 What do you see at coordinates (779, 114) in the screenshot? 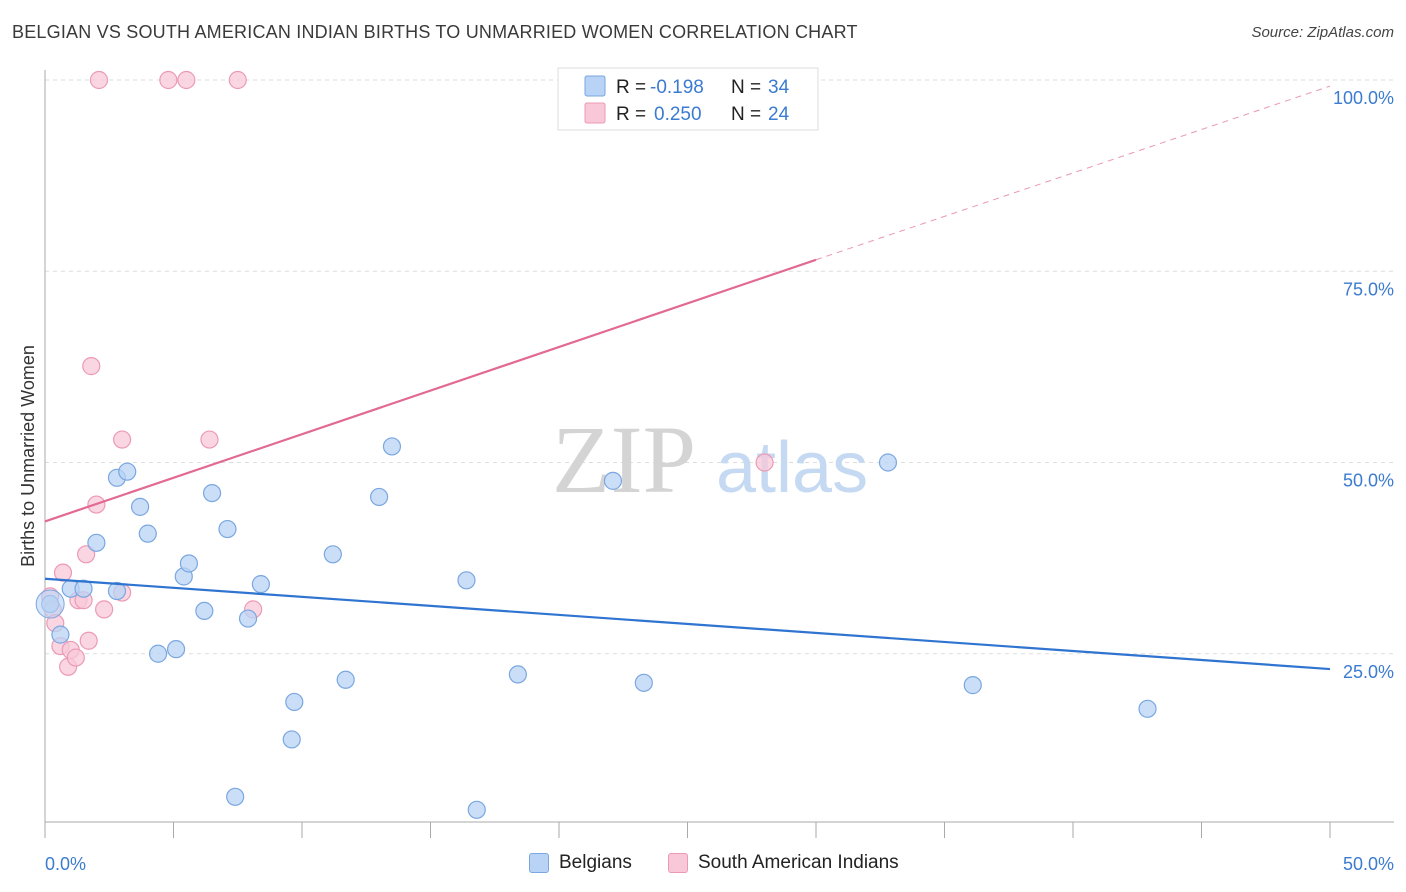
I see `legend-n-value-south-american-indians: 24` at bounding box center [779, 114].